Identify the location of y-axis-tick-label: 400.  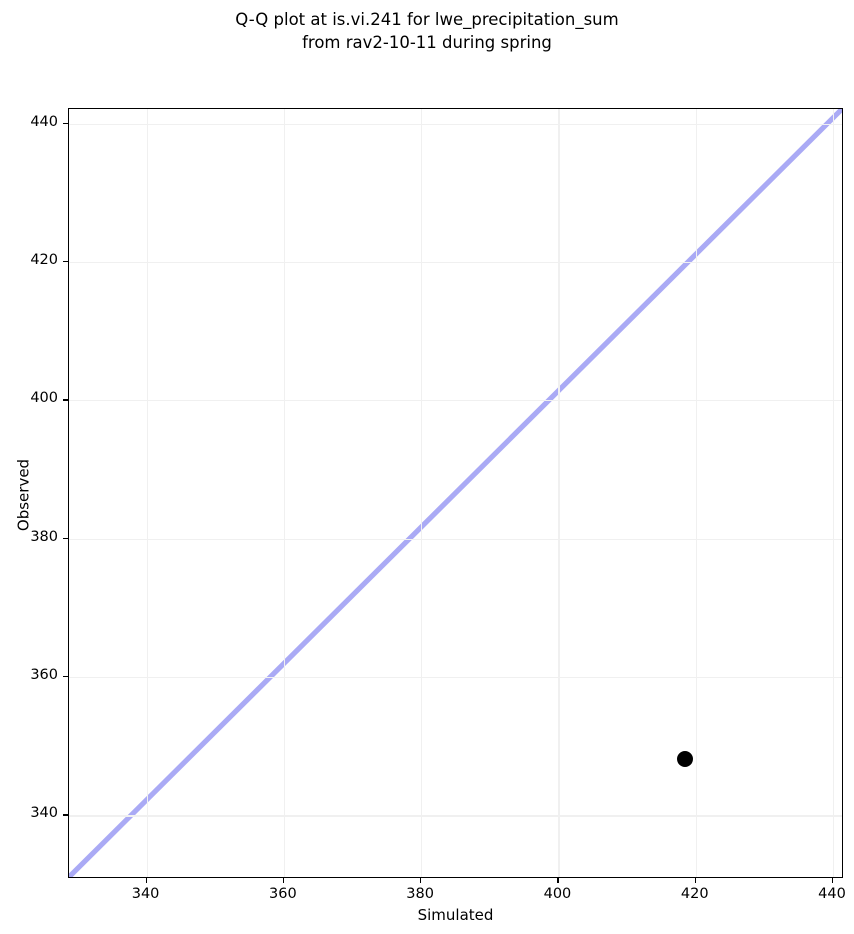
(44, 398).